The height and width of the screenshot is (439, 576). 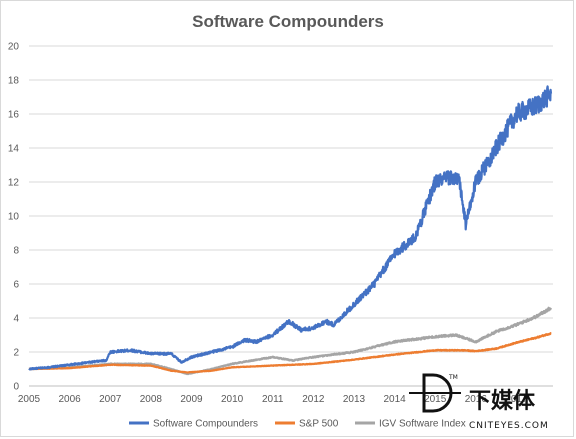 I want to click on x-tick-label: 2009, so click(x=191, y=399).